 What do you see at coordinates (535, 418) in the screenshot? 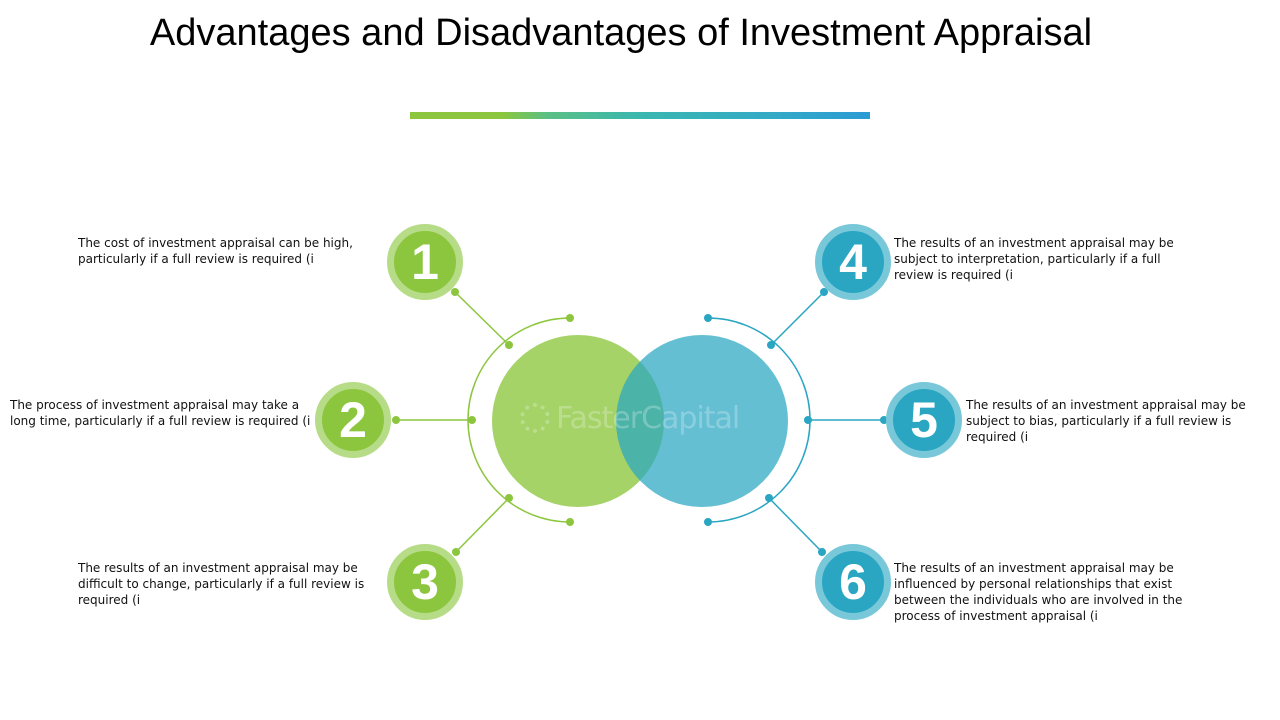
I see `gear-logo-icon` at bounding box center [535, 418].